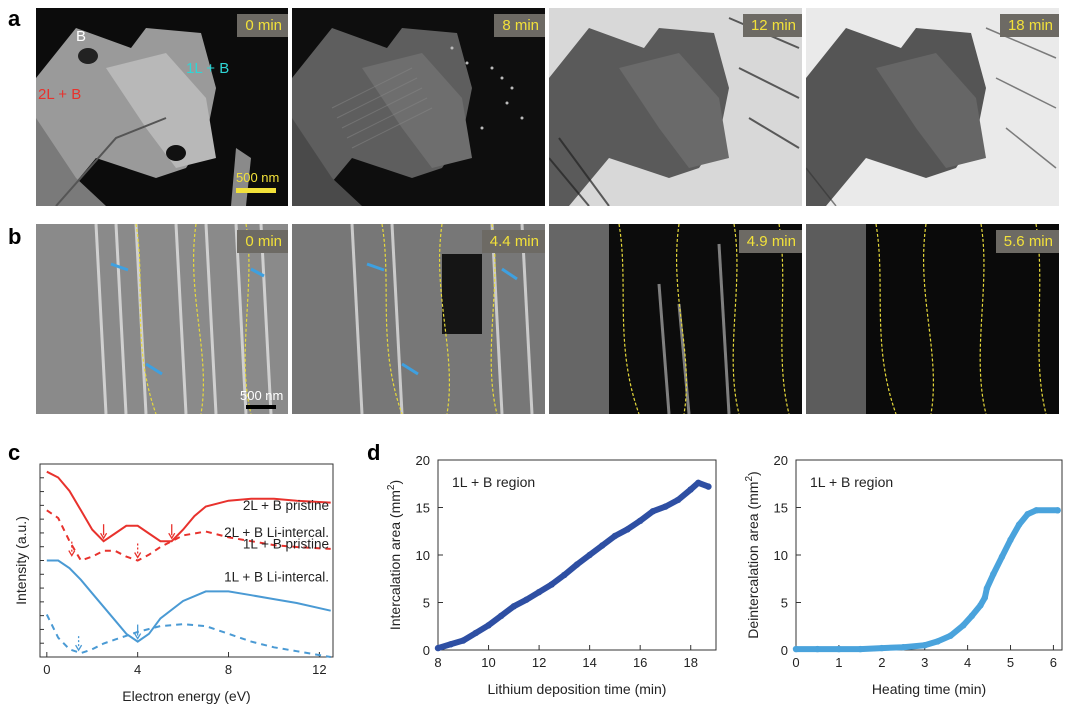 This screenshot has height=712, width=1080. I want to click on plot-c-xtick-label: 0, so click(46, 669).